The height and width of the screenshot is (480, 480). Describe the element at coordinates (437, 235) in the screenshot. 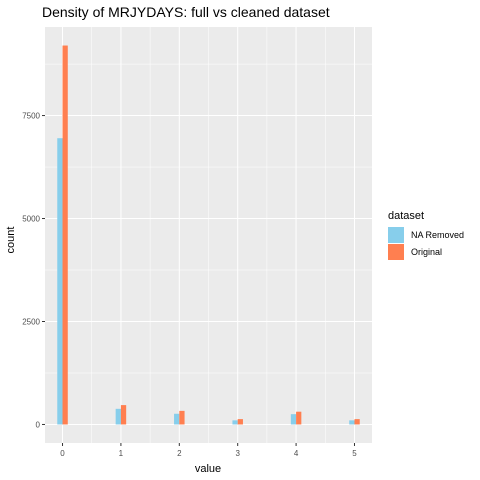

I see `legend-label: NA Removed` at that location.